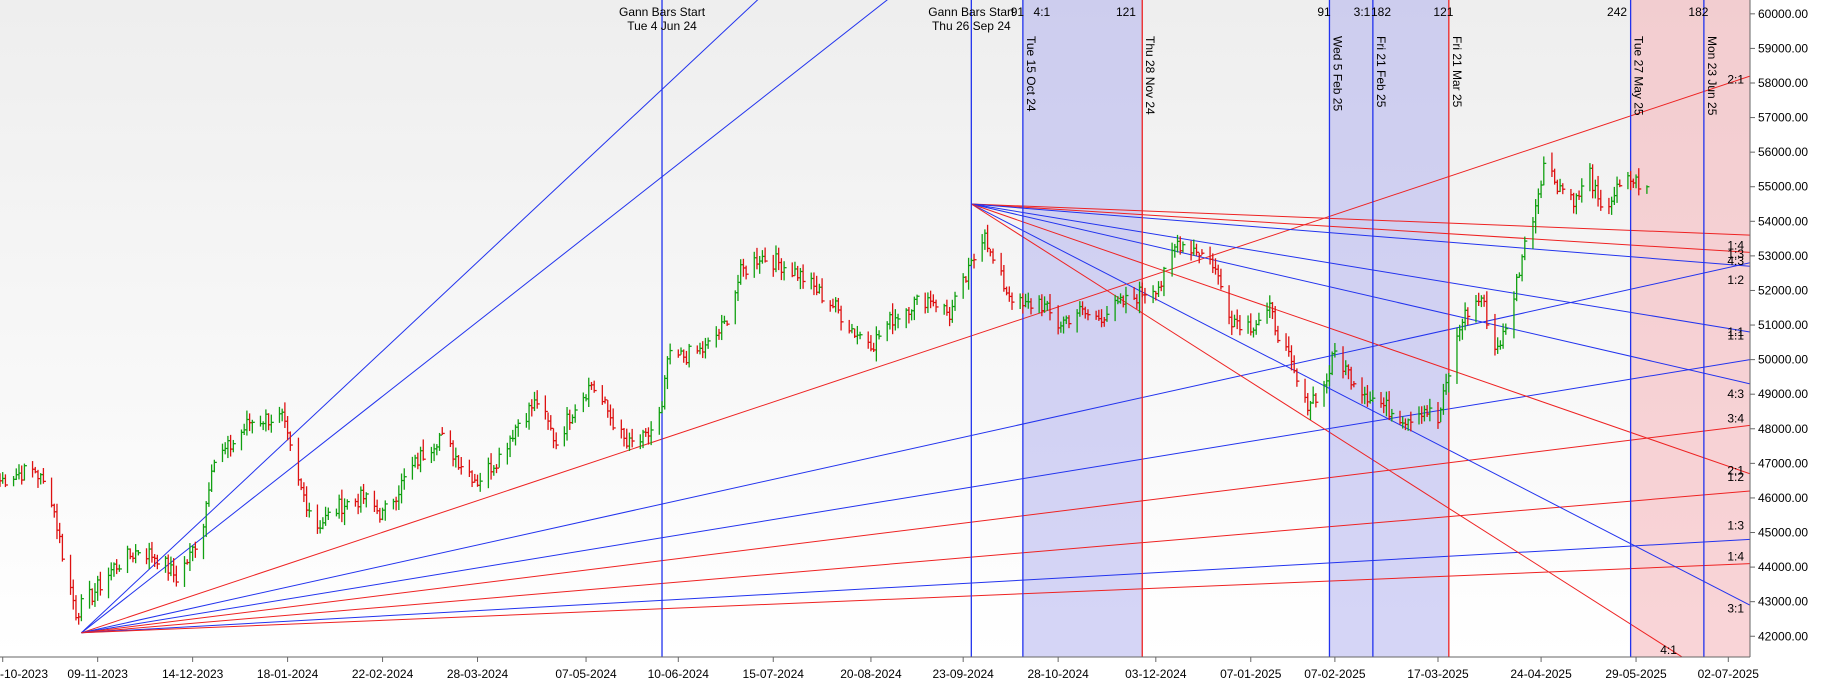 The height and width of the screenshot is (687, 1822). Describe the element at coordinates (1783, 152) in the screenshot. I see `y-tick-label: 56000.00` at that location.